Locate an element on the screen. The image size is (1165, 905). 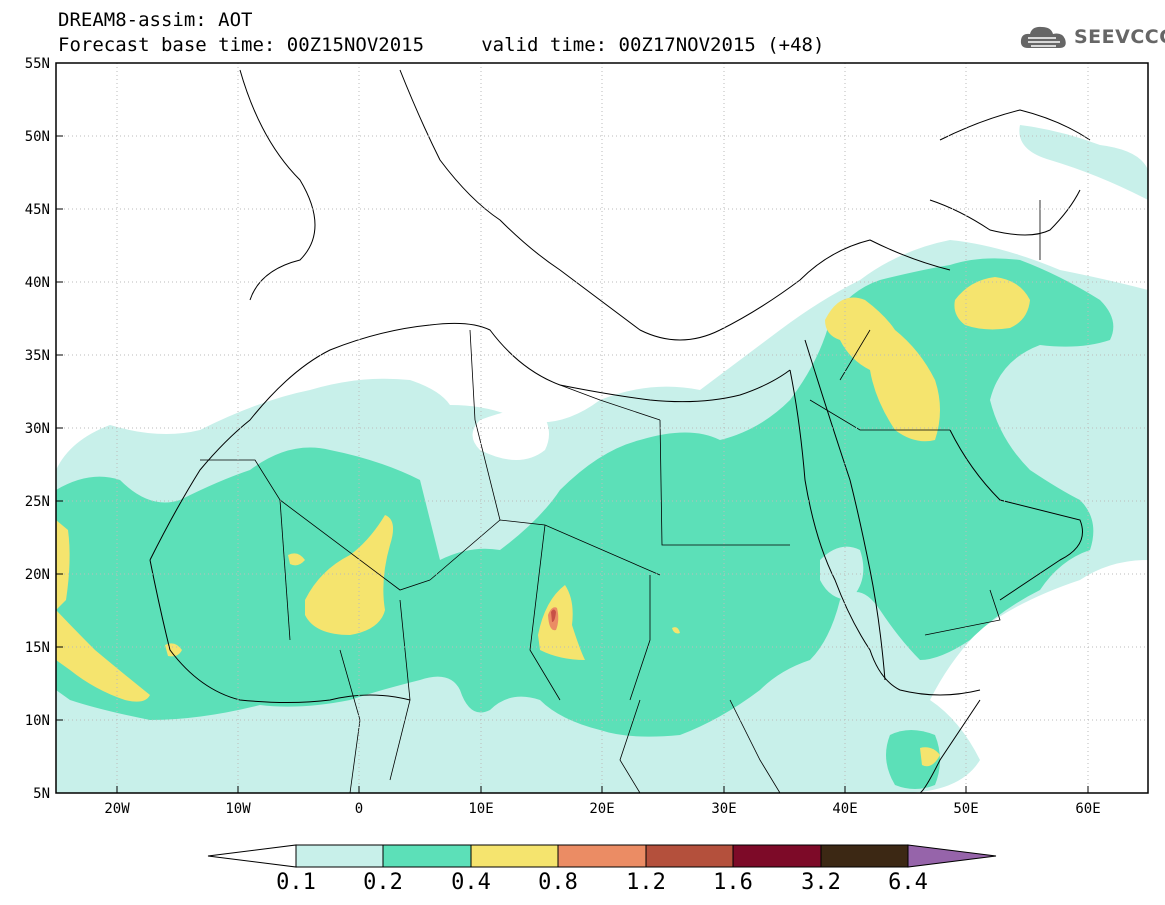
lat-label: 15N is located at coordinates (37, 648).